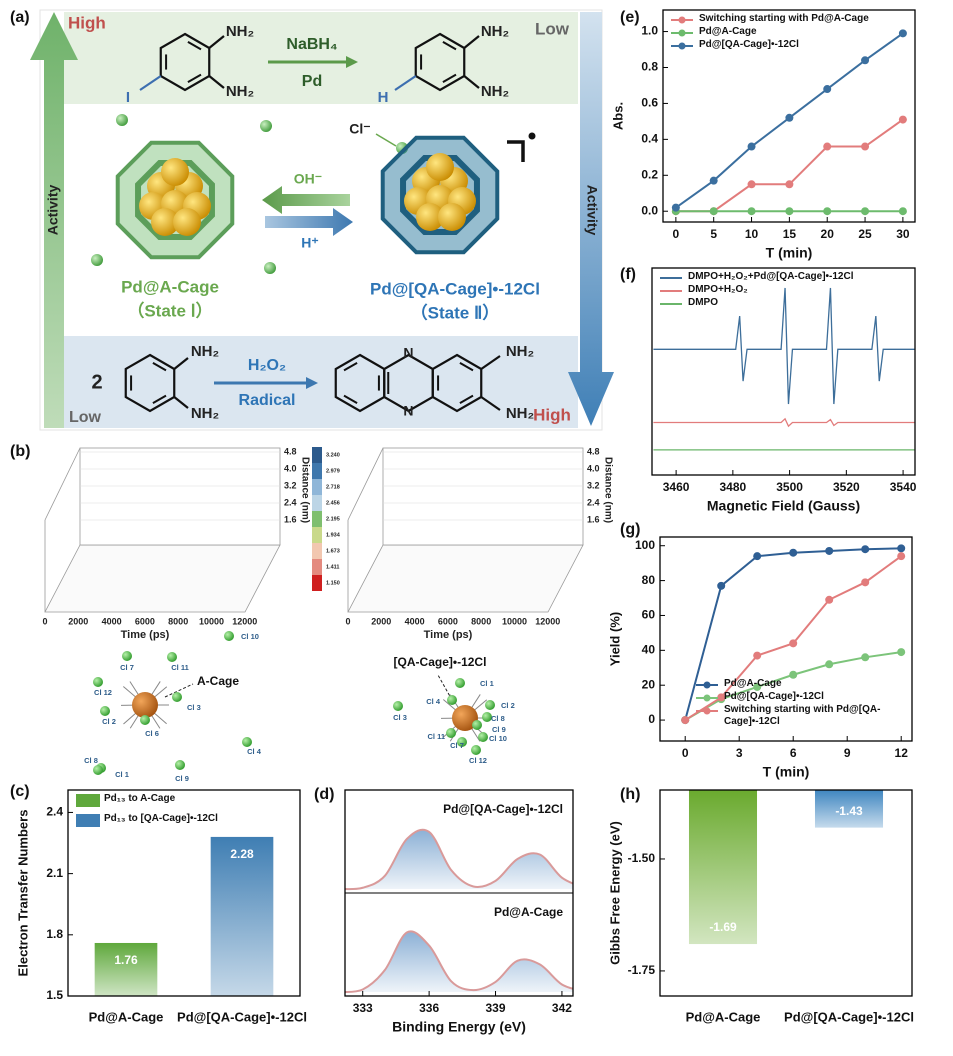  What do you see at coordinates (649, 650) in the screenshot?
I see `y-tick-label: 40` at bounding box center [649, 650].